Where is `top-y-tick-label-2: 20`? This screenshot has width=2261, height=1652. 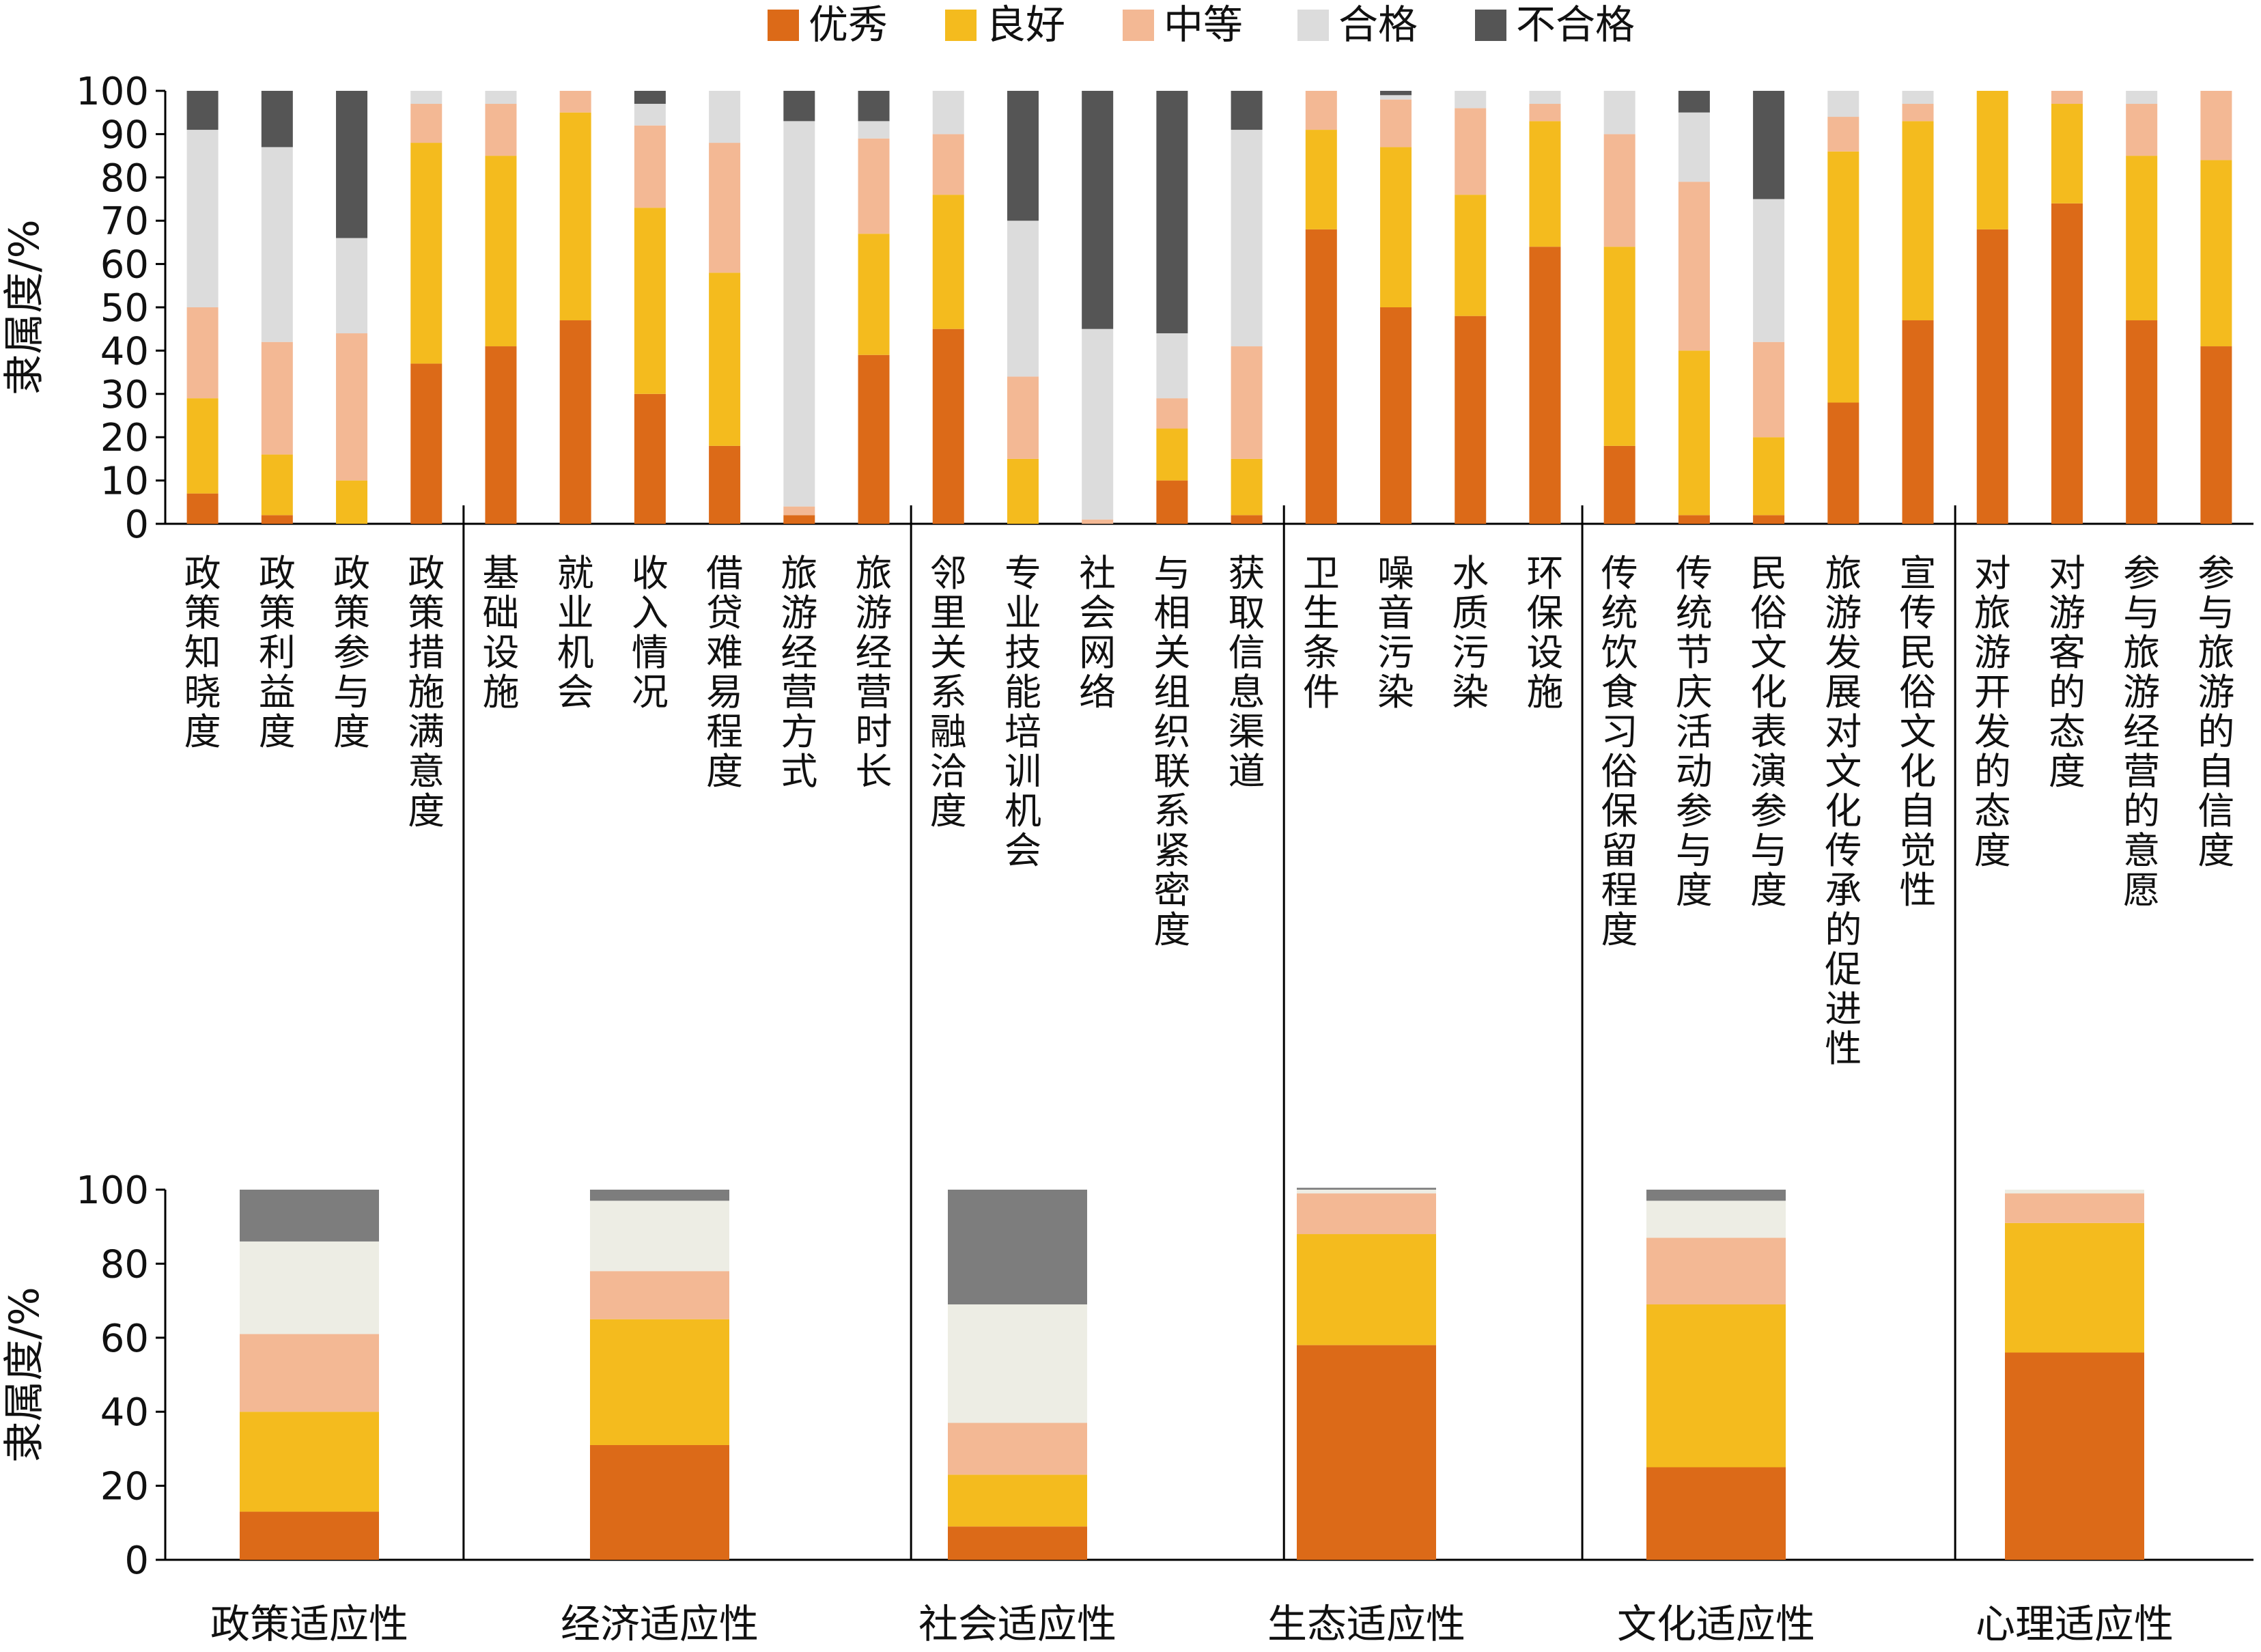
top-y-tick-label-2: 20 is located at coordinates (124, 438).